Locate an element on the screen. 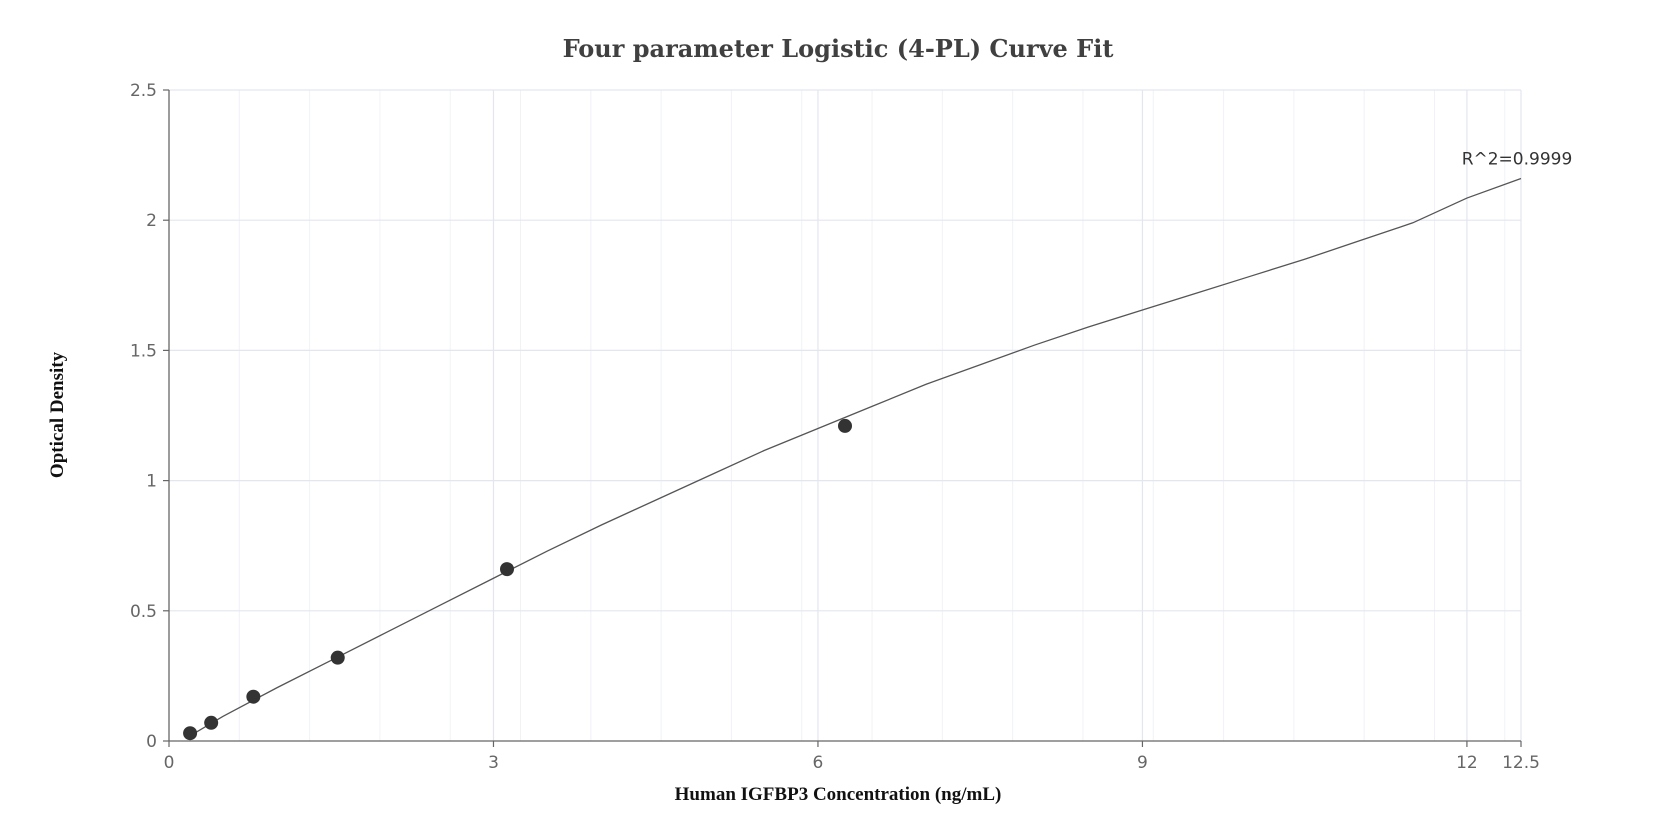  x-tick-label: 12.5 is located at coordinates (1521, 763).